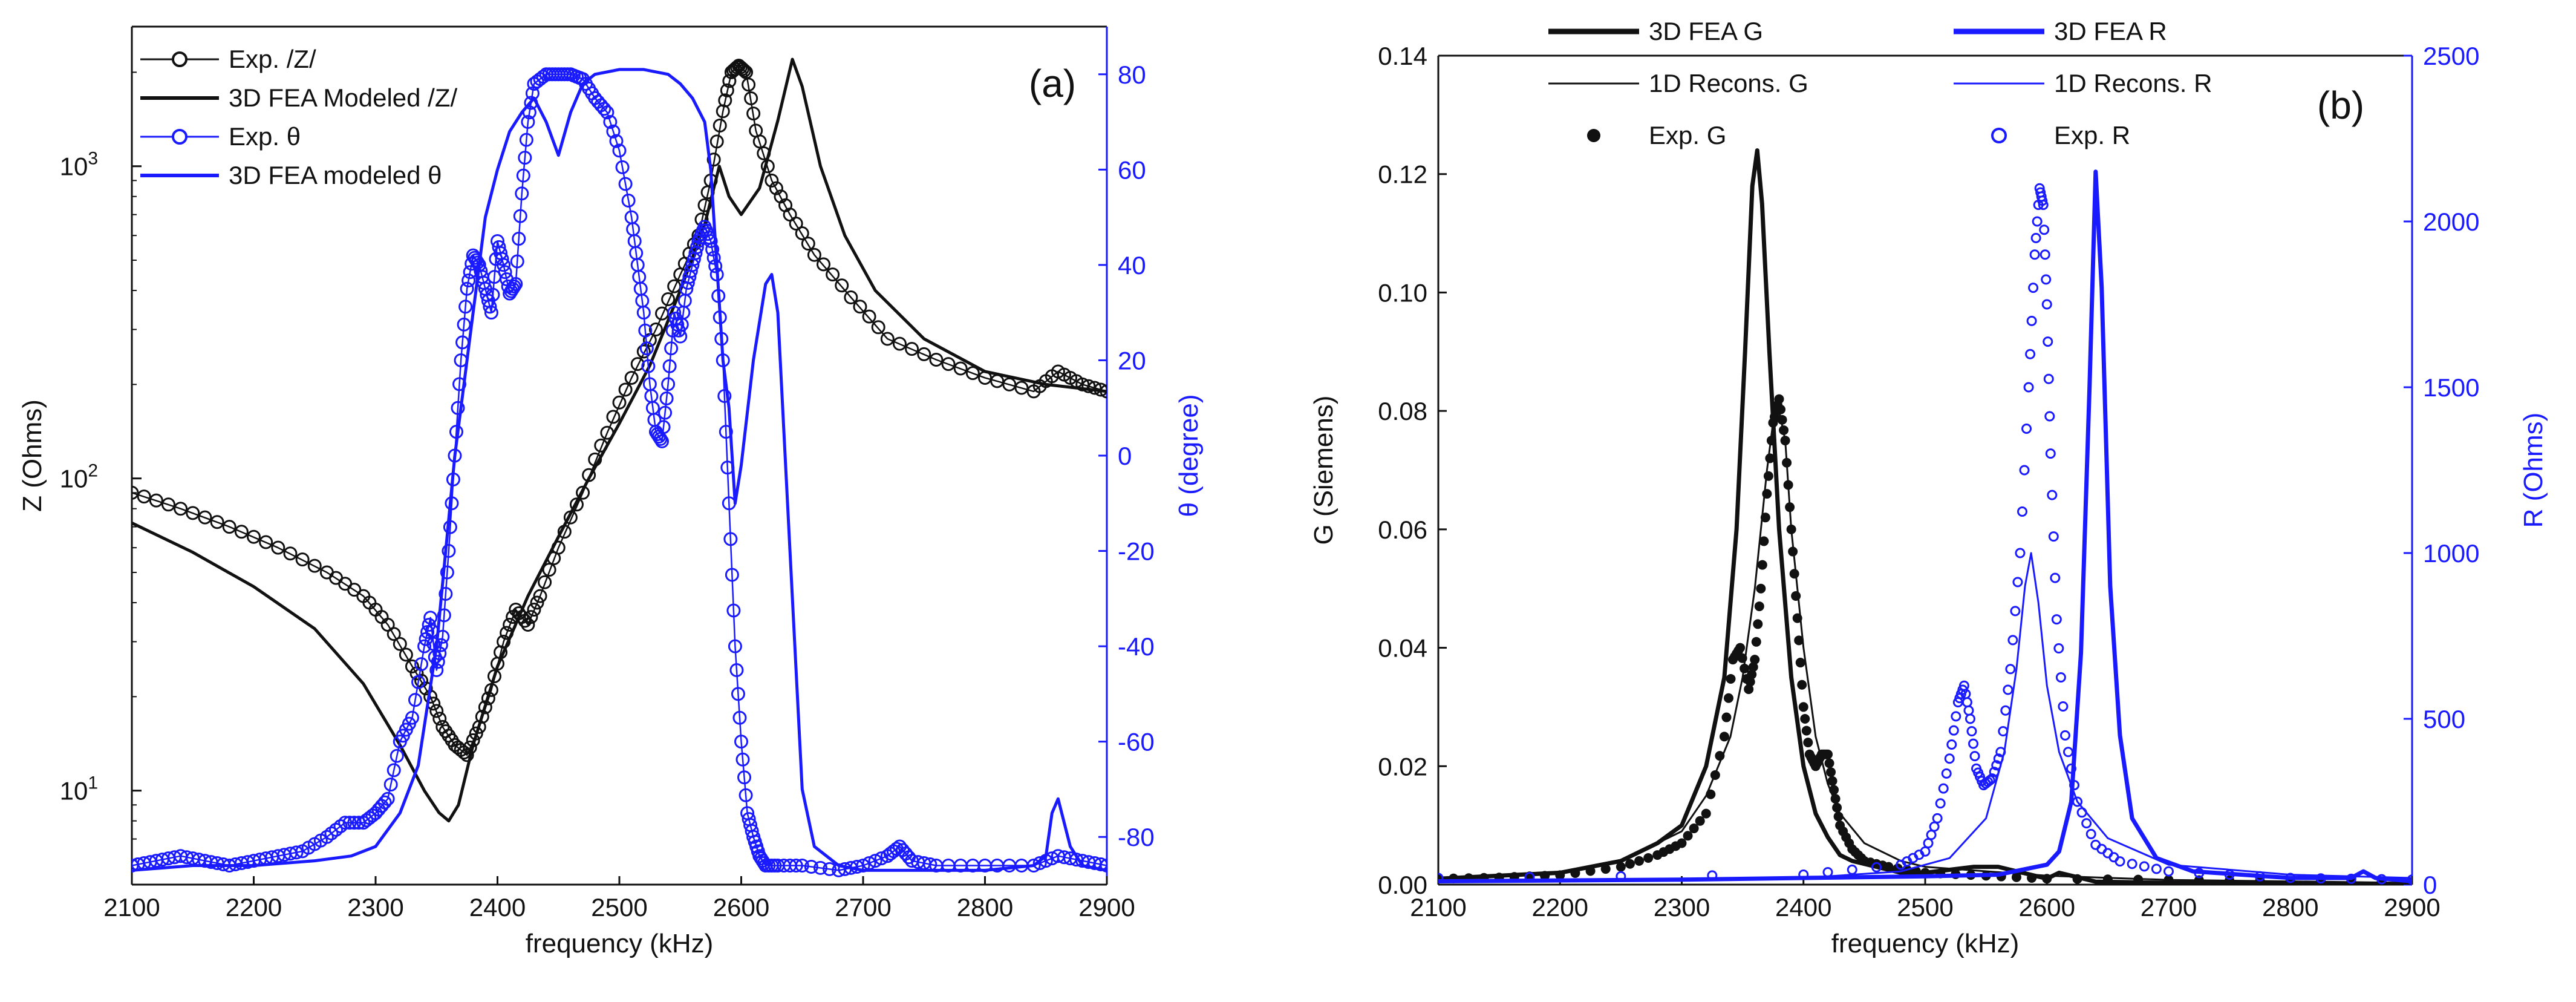  Describe the element at coordinates (254, 907) in the screenshot. I see `x-tick-label: 2200` at that location.